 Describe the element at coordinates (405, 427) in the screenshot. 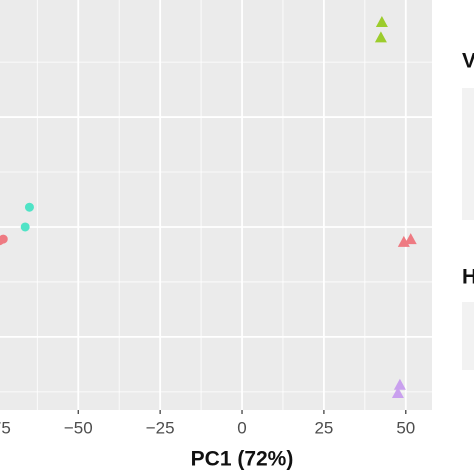

I see `x-tick-label: 50` at that location.